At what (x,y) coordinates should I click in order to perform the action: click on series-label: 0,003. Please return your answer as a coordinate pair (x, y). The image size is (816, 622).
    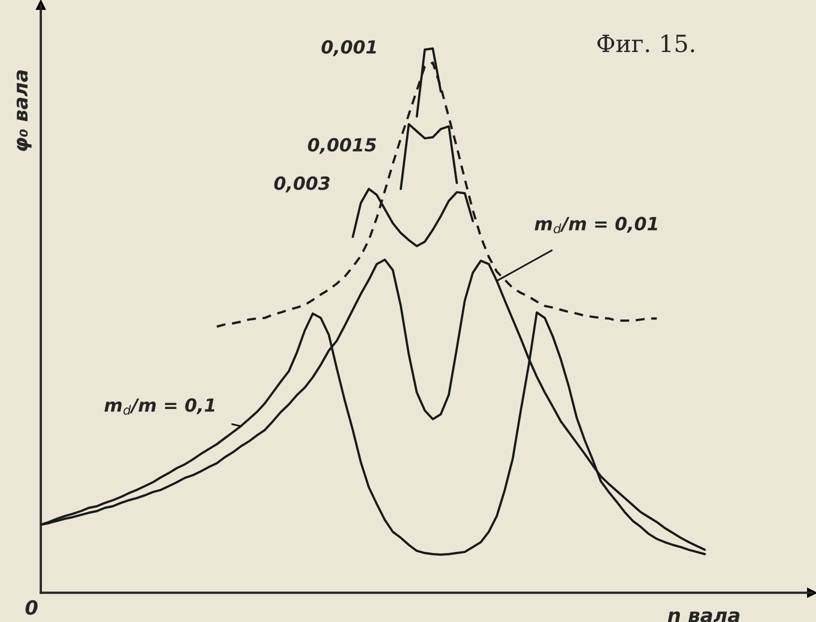
    Looking at the image, I should click on (302, 184).